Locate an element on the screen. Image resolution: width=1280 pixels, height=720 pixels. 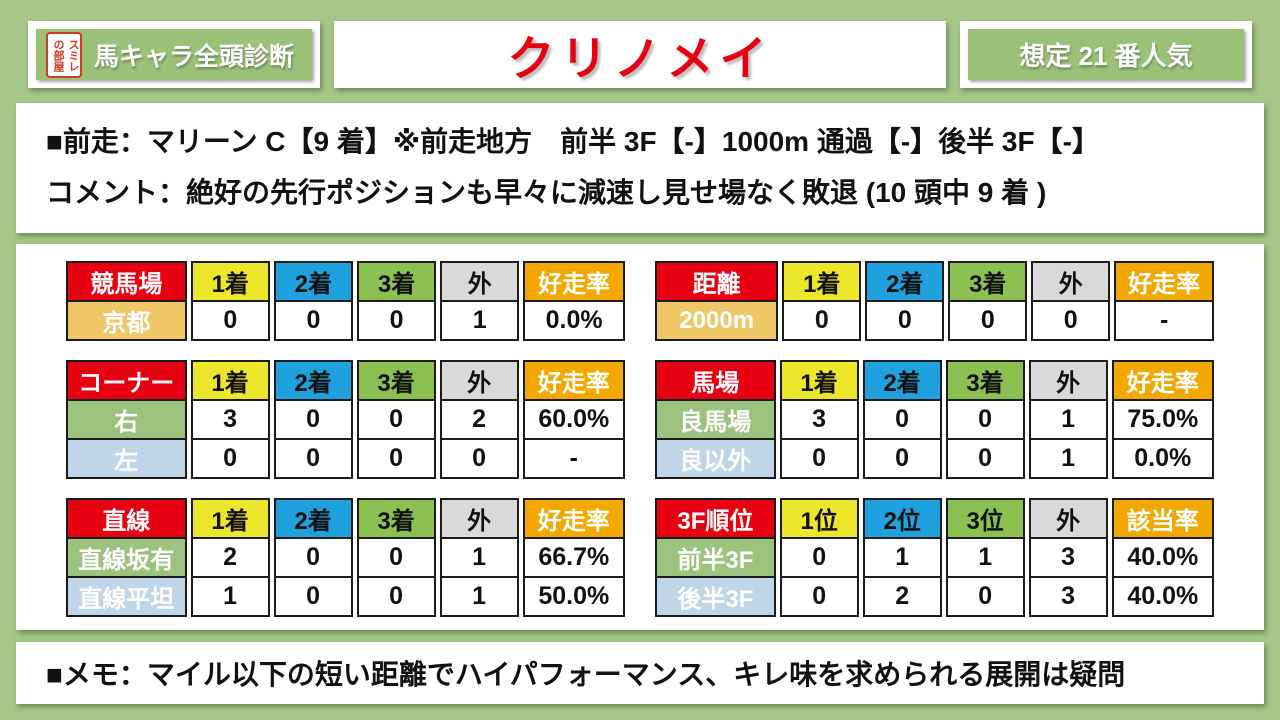
row-label: 後半3F is located at coordinates (715, 597).